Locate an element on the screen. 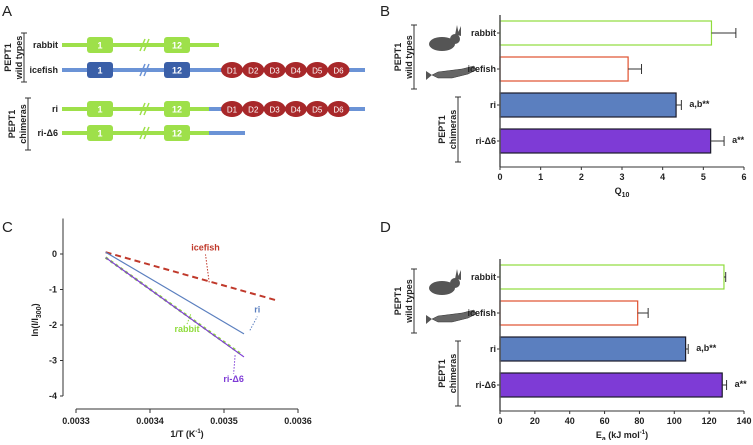 Image resolution: width=753 pixels, height=445 pixels. x-tick-label: 140 is located at coordinates (743, 421).